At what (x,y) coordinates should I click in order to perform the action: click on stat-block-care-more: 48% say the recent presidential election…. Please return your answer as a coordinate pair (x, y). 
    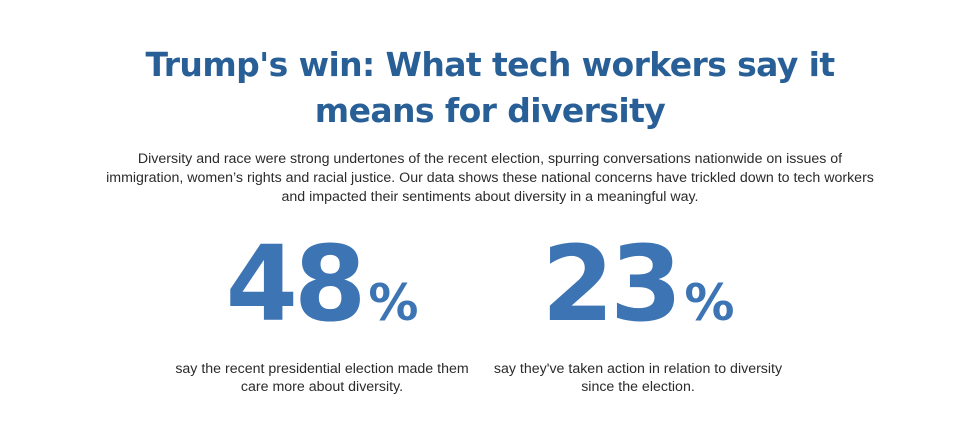
    Looking at the image, I should click on (322, 313).